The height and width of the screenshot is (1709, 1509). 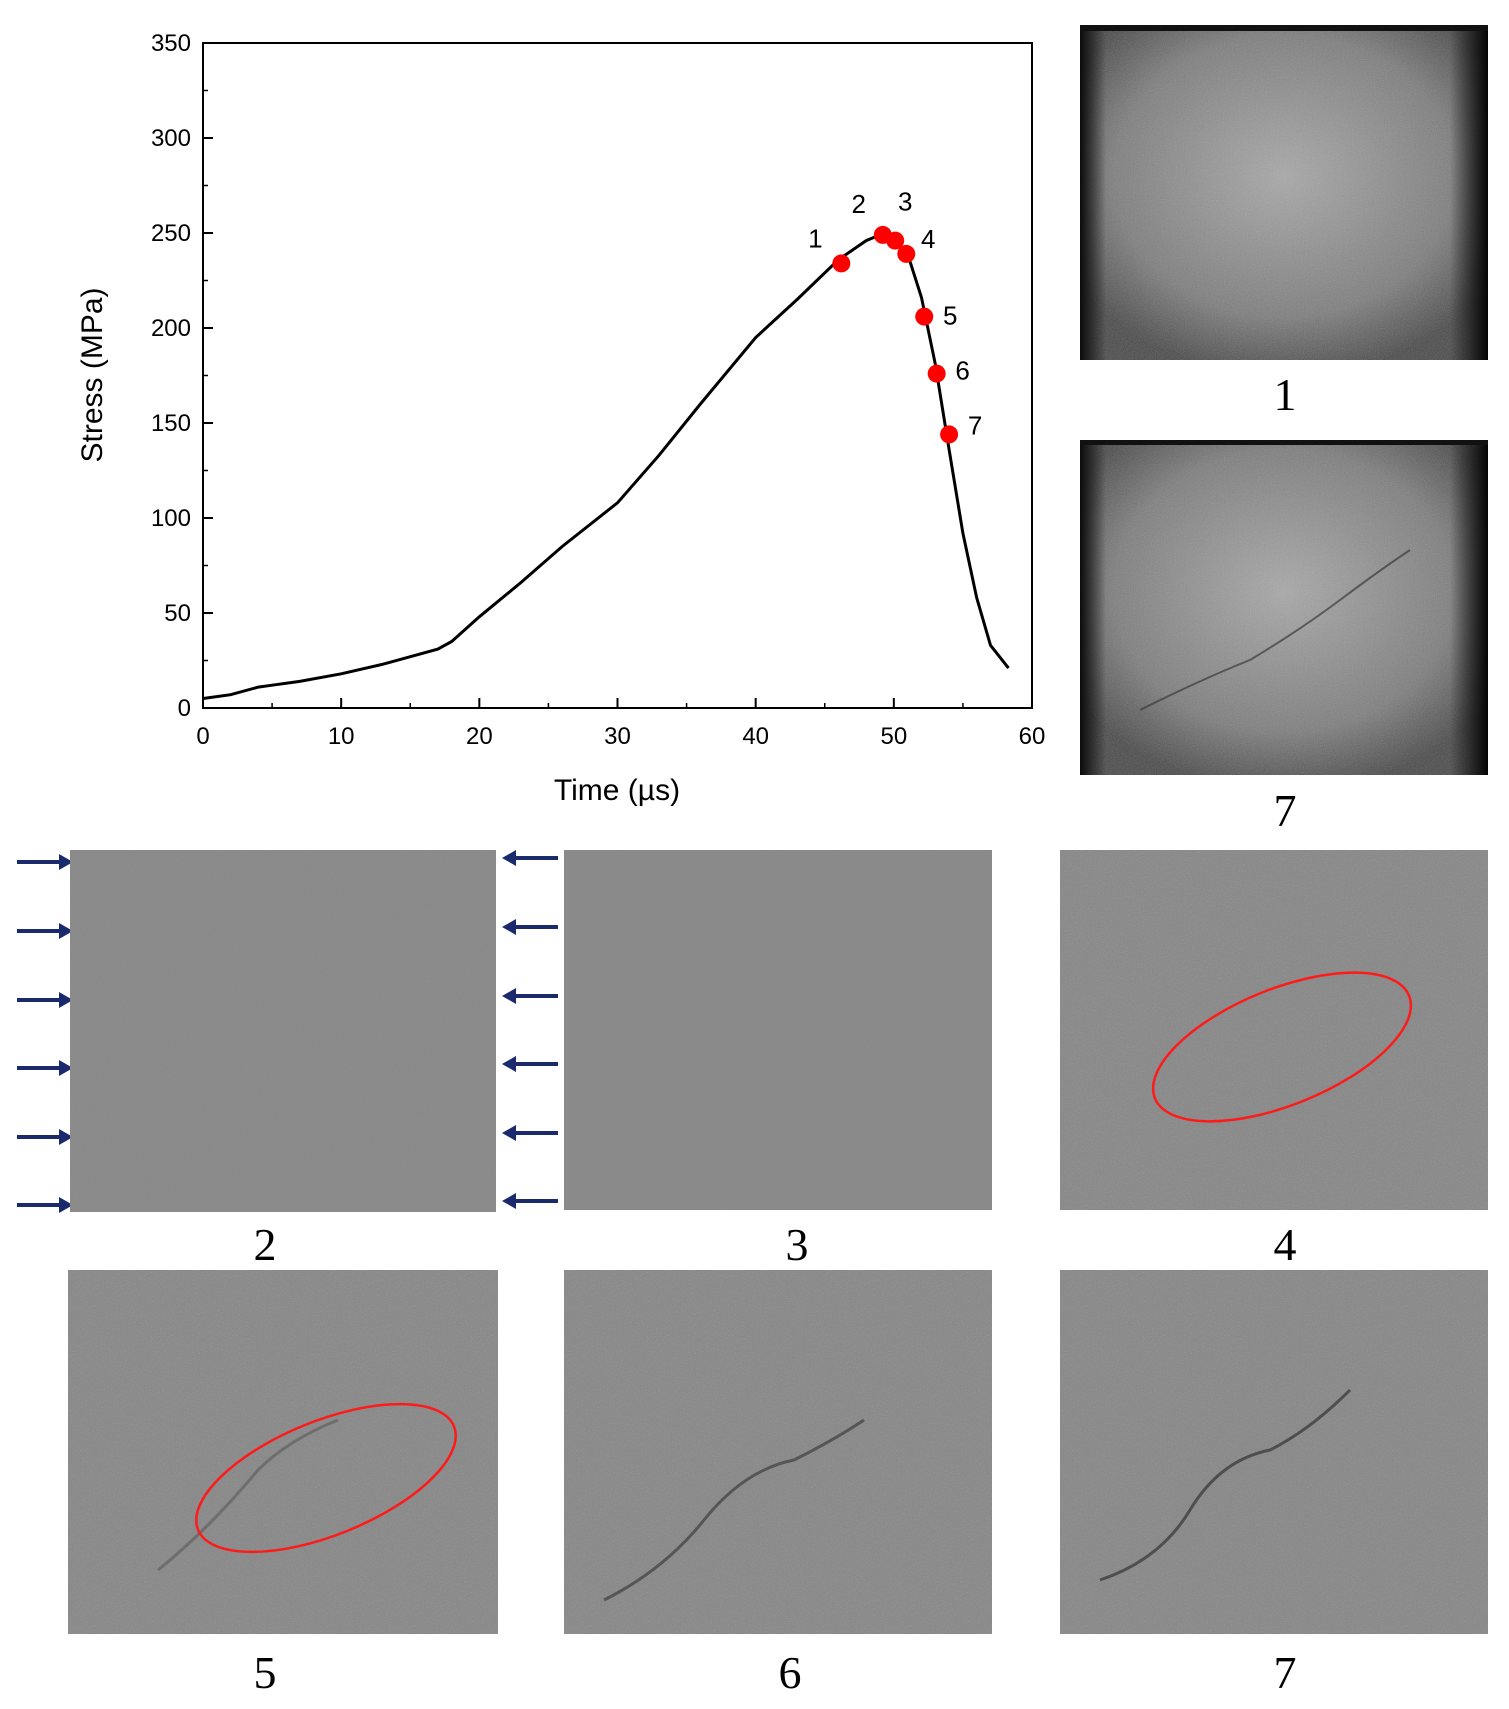 I want to click on photo-7-top, so click(x=1284, y=607).